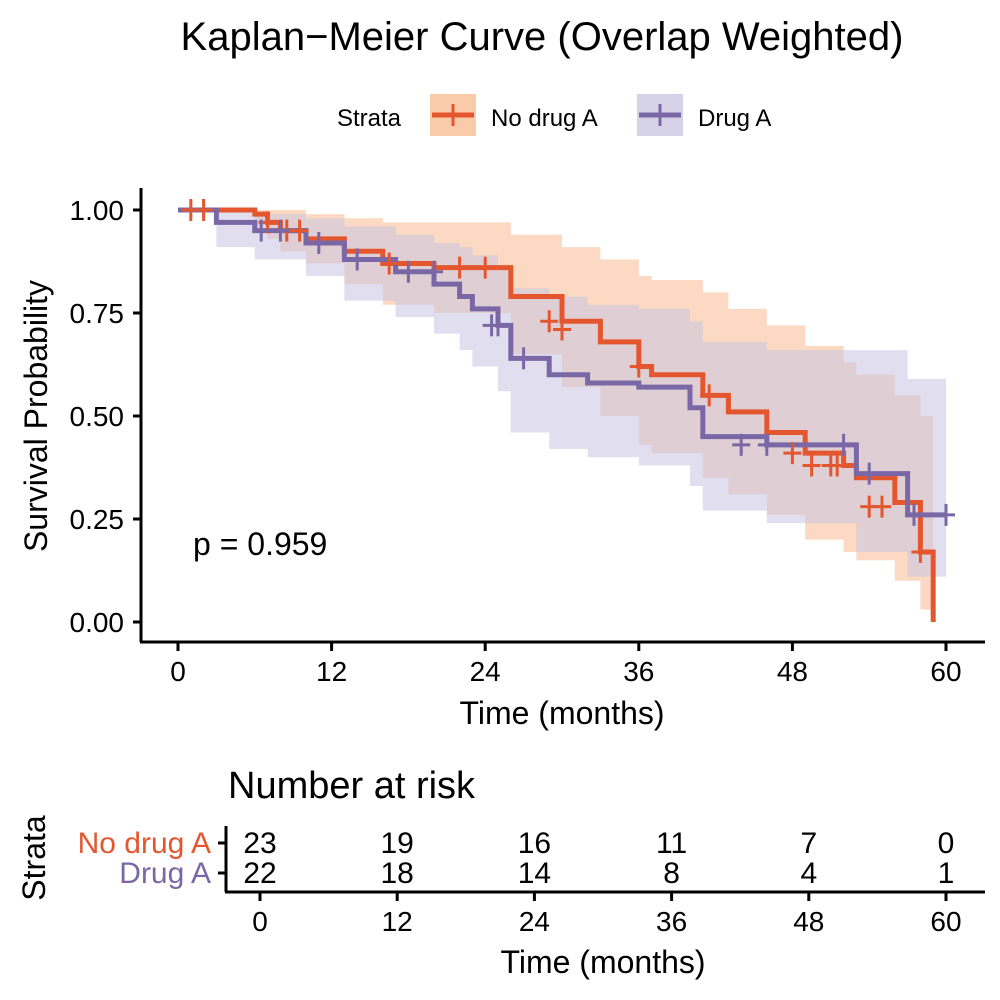 This screenshot has width=1000, height=1000. I want to click on y-axis-ticks: 0.00 0.25 0.50 0.75 1.00, so click(105, 416).